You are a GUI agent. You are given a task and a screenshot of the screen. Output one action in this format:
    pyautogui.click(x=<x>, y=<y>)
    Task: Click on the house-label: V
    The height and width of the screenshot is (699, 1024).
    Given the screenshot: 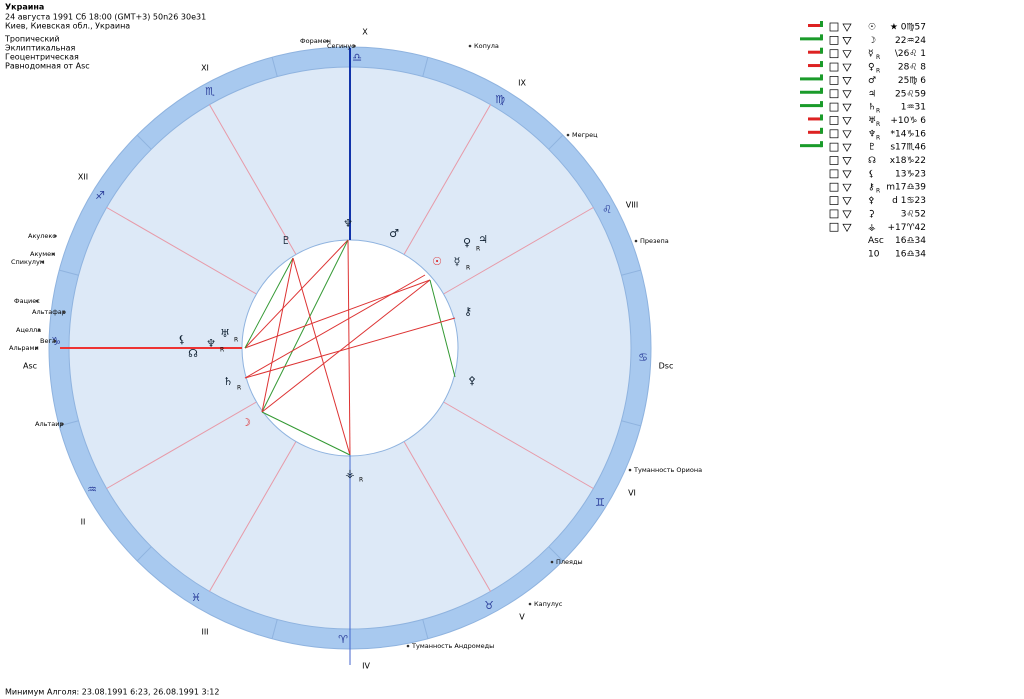 What is the action you would take?
    pyautogui.click(x=522, y=617)
    